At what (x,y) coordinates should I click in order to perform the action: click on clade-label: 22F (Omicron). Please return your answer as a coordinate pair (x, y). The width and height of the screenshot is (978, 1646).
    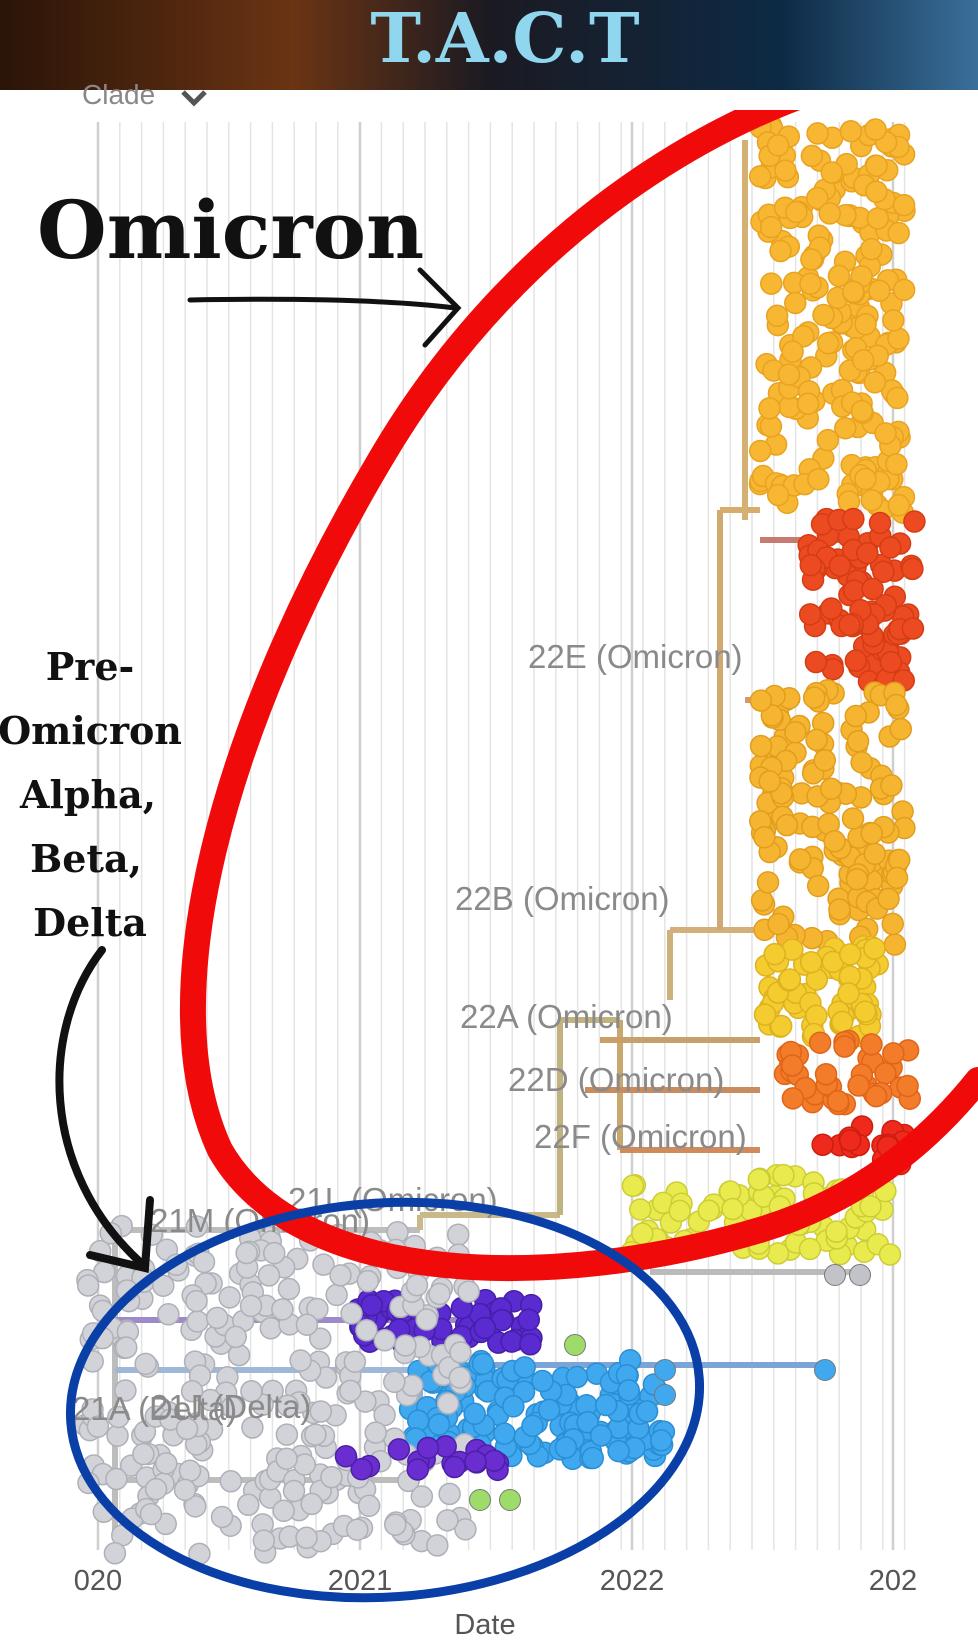
    Looking at the image, I should click on (640, 1136).